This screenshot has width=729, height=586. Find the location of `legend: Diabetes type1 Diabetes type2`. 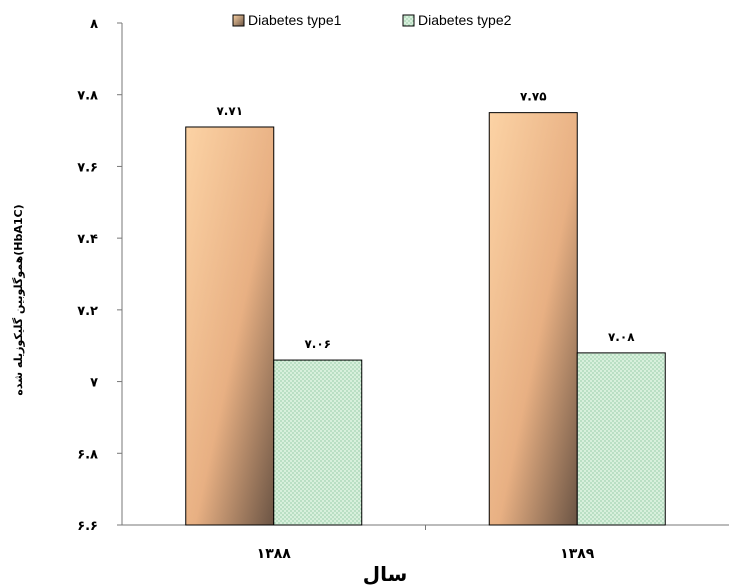

legend: Diabetes type1 Diabetes type2 is located at coordinates (372, 20).